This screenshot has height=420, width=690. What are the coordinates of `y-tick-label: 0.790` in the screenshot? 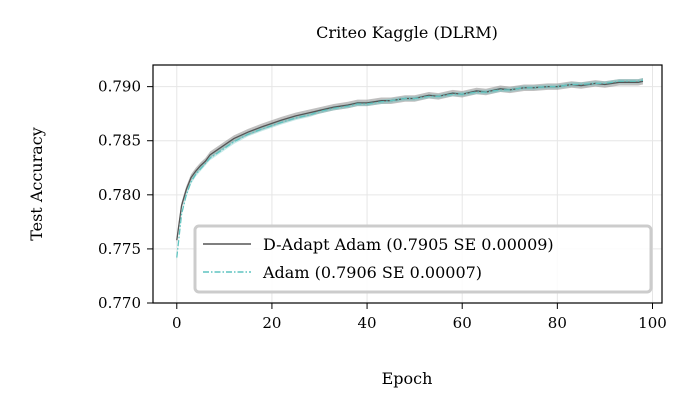 It's located at (119, 87).